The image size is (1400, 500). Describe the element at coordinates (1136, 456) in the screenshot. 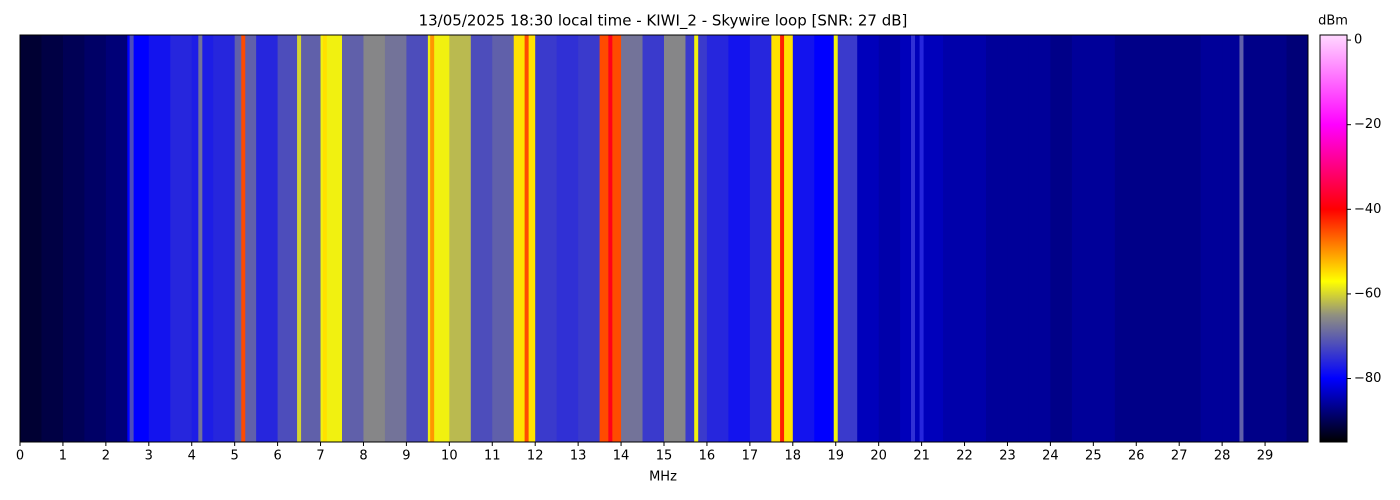

I see `x-tick-label: 26` at that location.